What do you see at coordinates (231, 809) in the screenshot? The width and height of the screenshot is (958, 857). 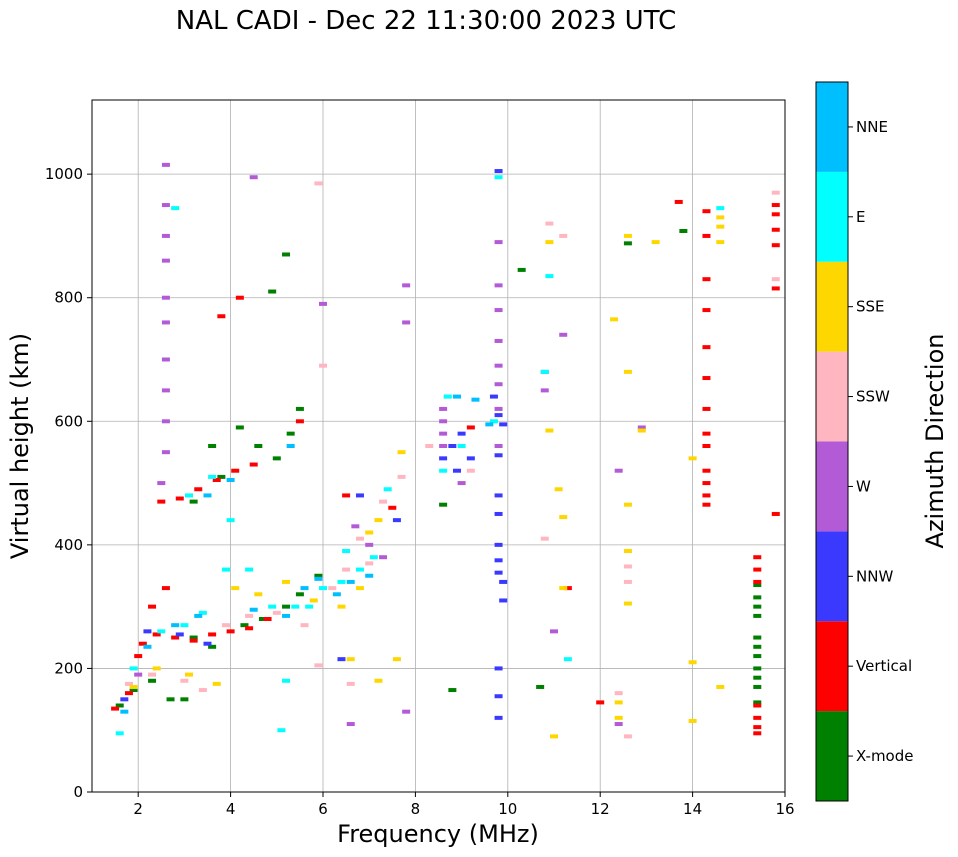 I see `x-tick-label: 4` at bounding box center [231, 809].